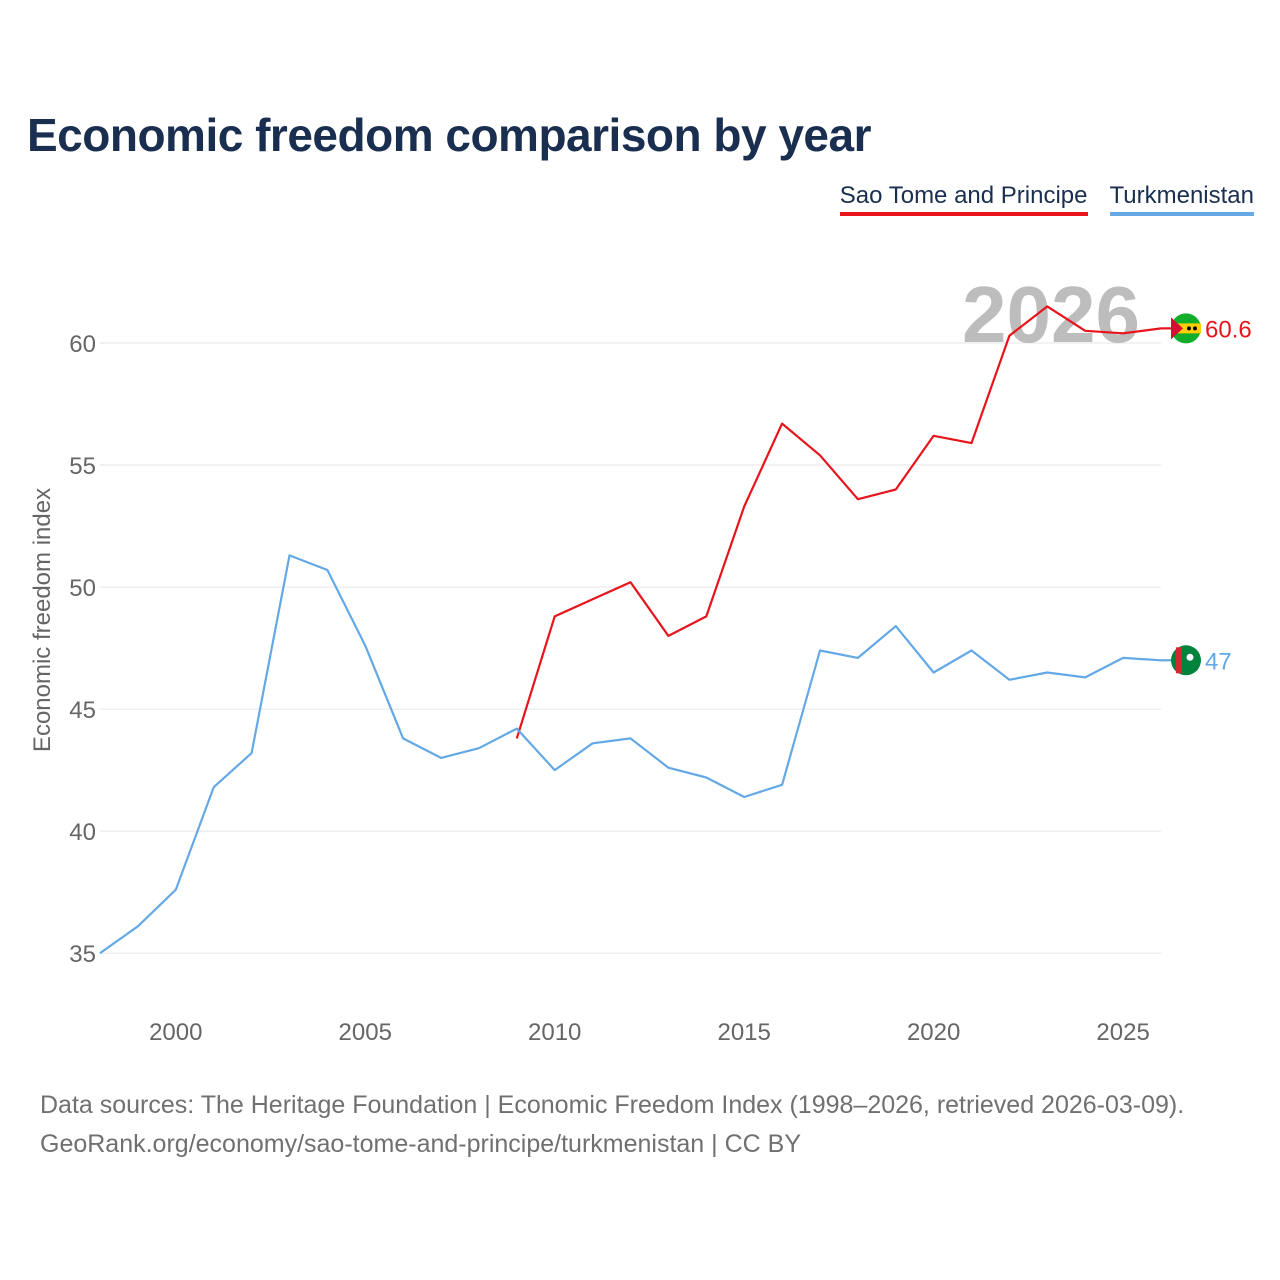 The width and height of the screenshot is (1280, 1280). What do you see at coordinates (82, 832) in the screenshot?
I see `y-tick-label: 40` at bounding box center [82, 832].